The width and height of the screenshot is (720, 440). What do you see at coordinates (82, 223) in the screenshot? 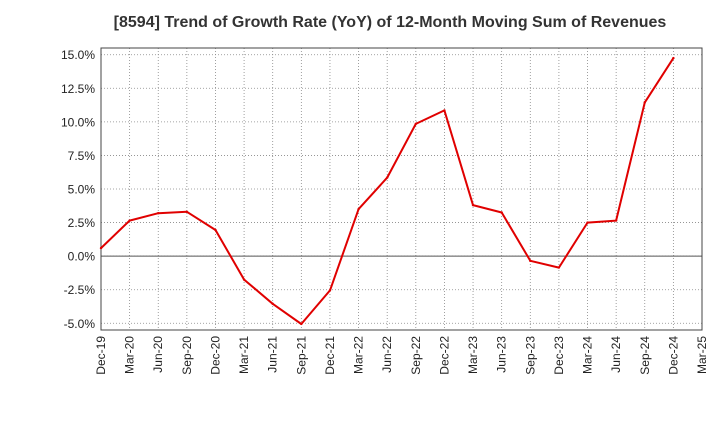
I see `y-tick-label: 2.5%` at bounding box center [82, 223].